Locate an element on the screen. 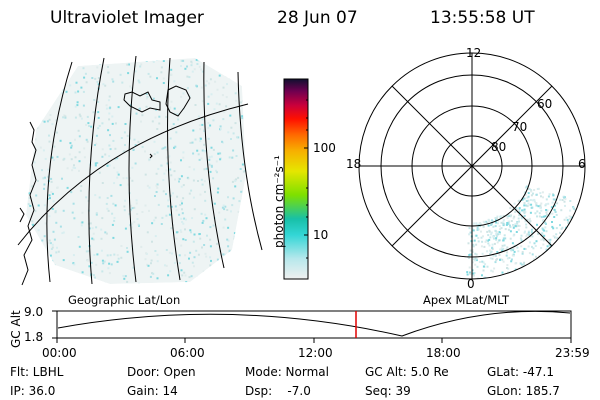 The image size is (600, 400). altitude-x-tick-2359: 23:59 is located at coordinates (572, 353).